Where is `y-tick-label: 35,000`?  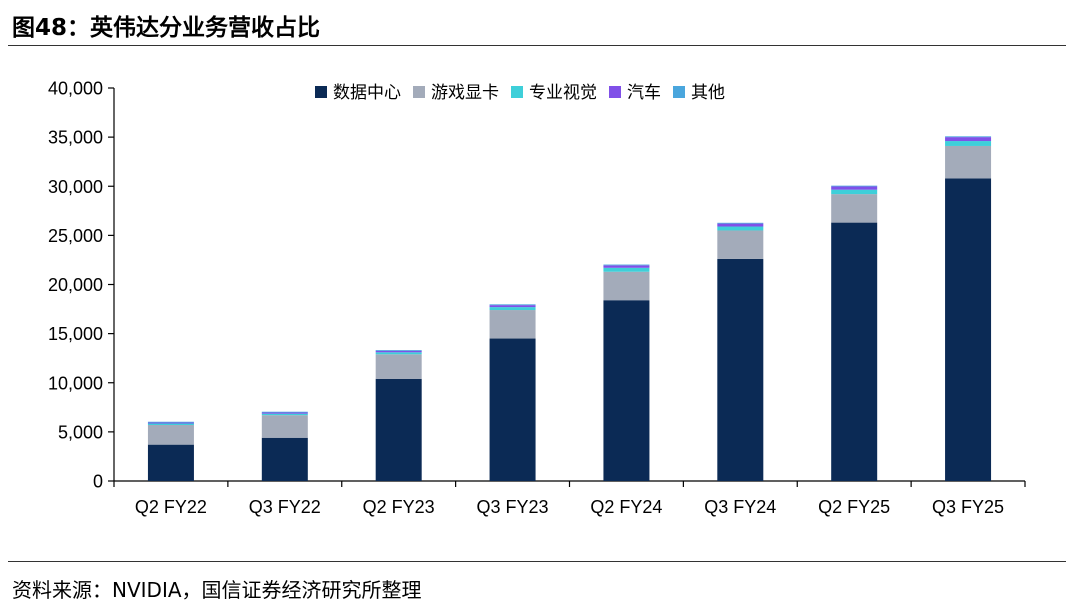 y-tick-label: 35,000 is located at coordinates (75, 138).